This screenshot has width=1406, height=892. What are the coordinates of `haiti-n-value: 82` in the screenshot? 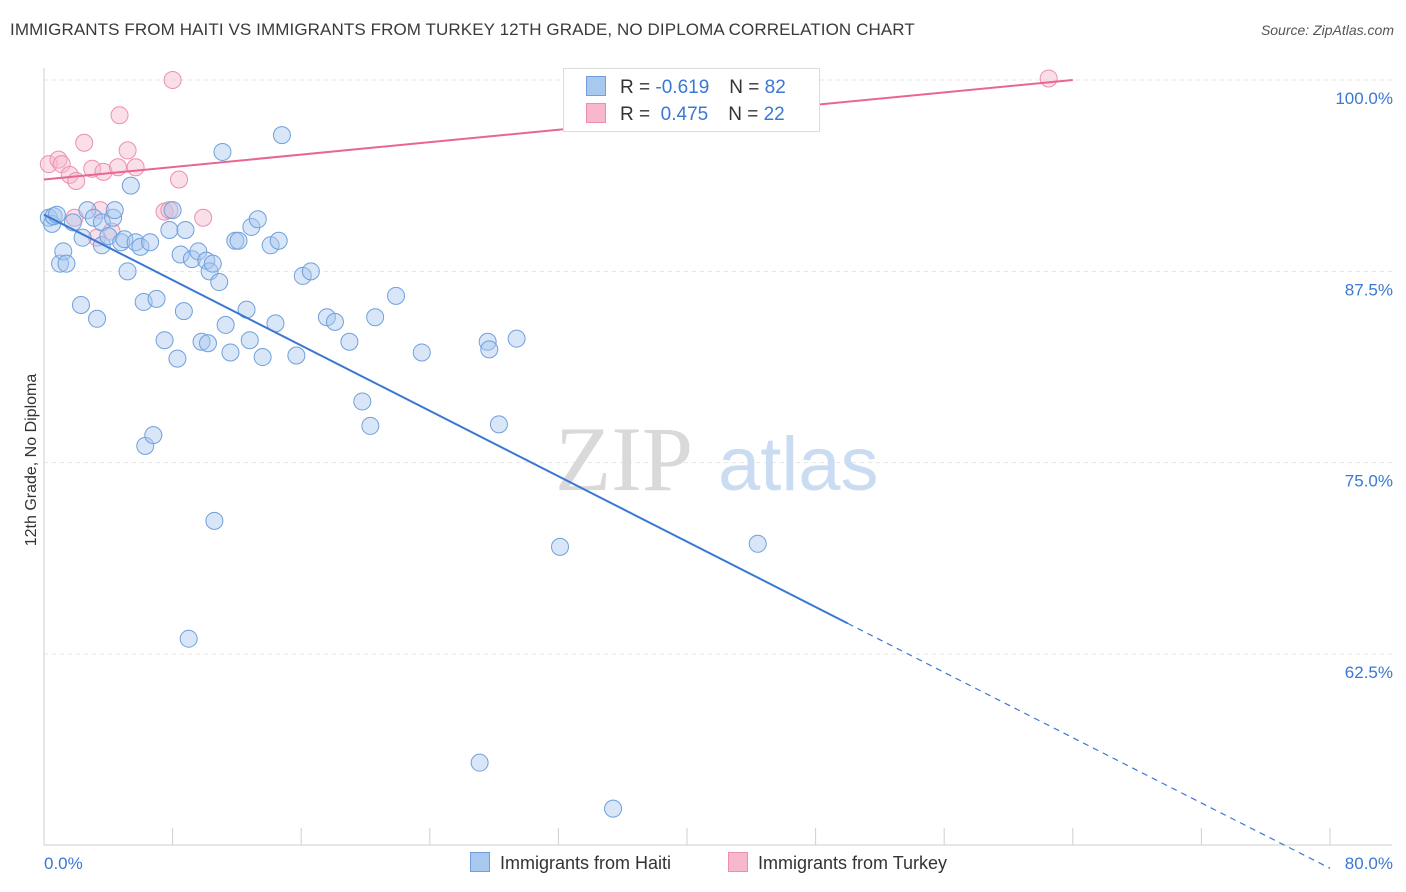 It's located at (775, 87).